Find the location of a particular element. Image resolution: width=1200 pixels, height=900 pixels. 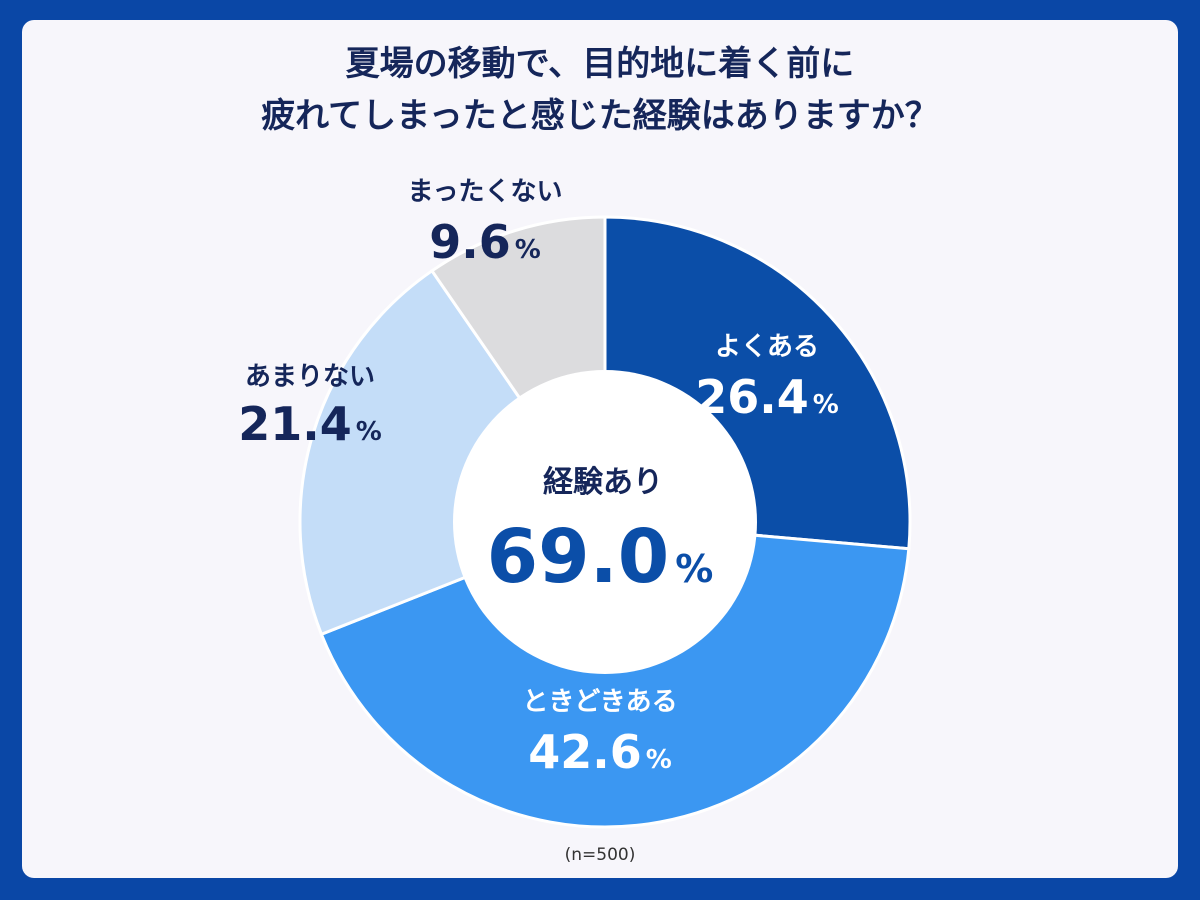

center-value: 69.0% is located at coordinates (600, 557).